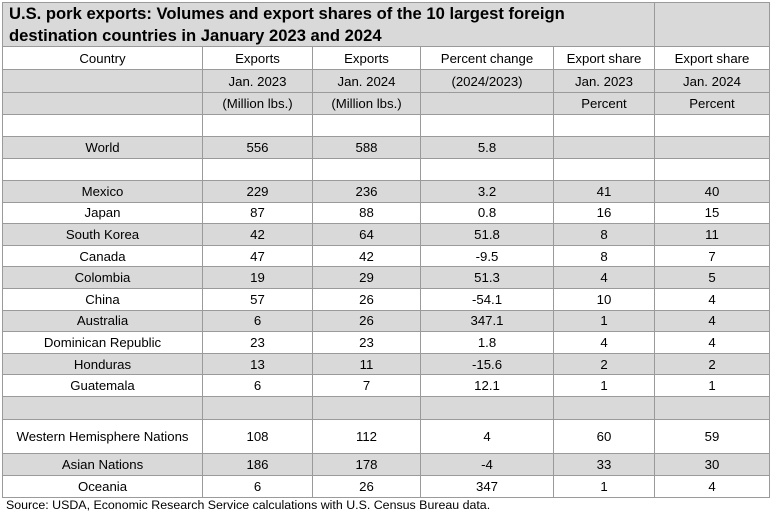  Describe the element at coordinates (604, 58) in the screenshot. I see `value-cell: Export share` at that location.